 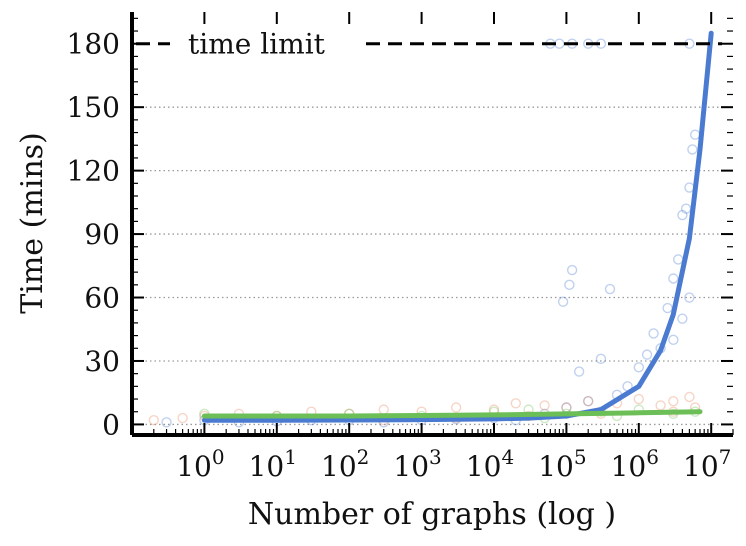 I want to click on y-tick-label: 120, so click(x=93, y=171).